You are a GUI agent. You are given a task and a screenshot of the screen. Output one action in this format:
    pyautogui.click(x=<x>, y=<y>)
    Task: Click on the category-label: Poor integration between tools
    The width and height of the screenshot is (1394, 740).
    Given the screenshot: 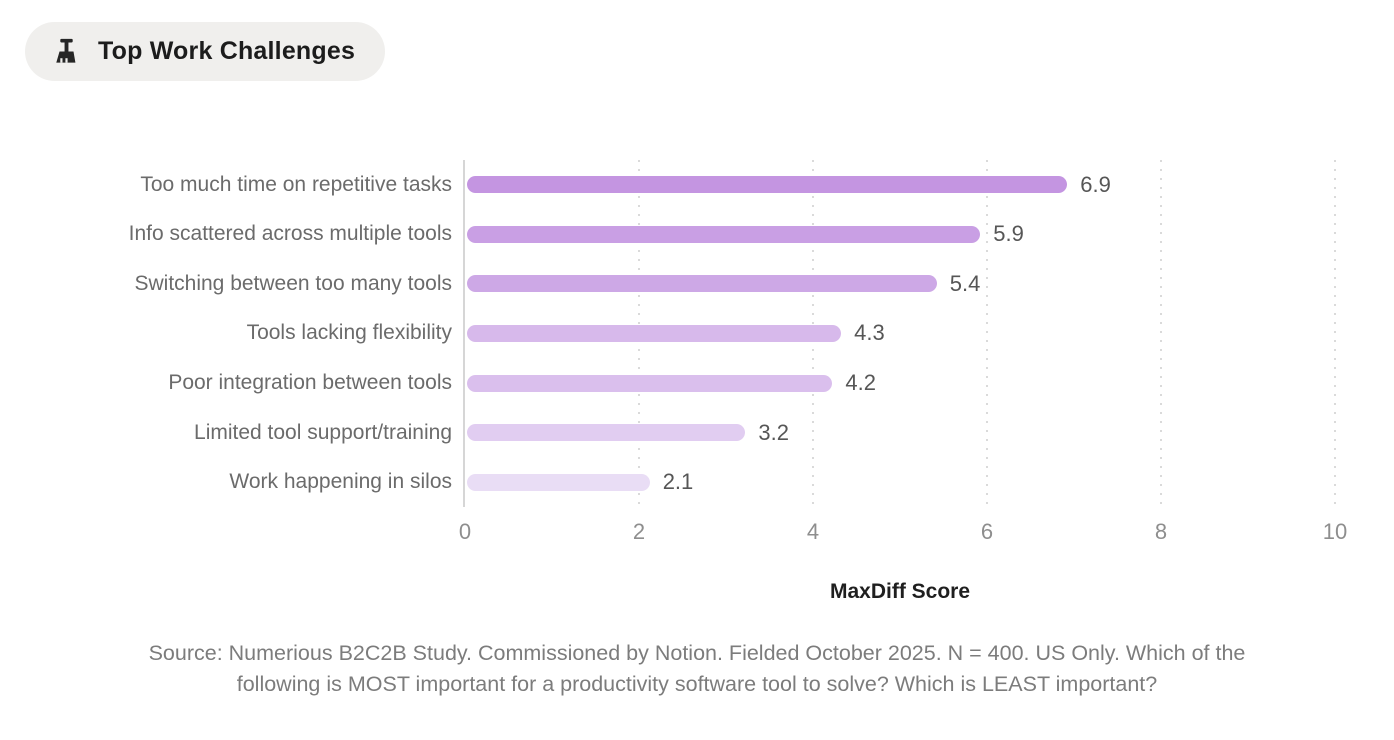 What is the action you would take?
    pyautogui.click(x=310, y=383)
    